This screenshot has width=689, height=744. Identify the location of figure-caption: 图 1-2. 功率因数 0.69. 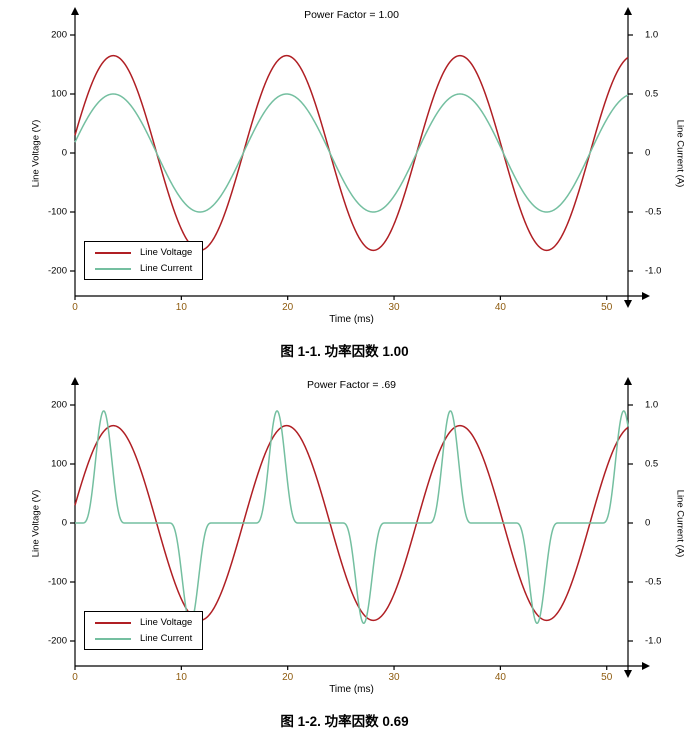
(344, 721).